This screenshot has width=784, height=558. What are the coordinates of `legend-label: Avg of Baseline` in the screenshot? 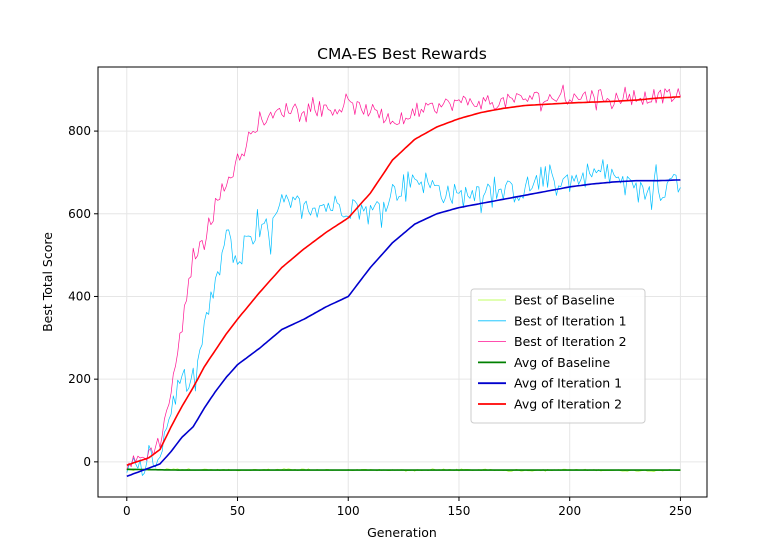 It's located at (562, 362).